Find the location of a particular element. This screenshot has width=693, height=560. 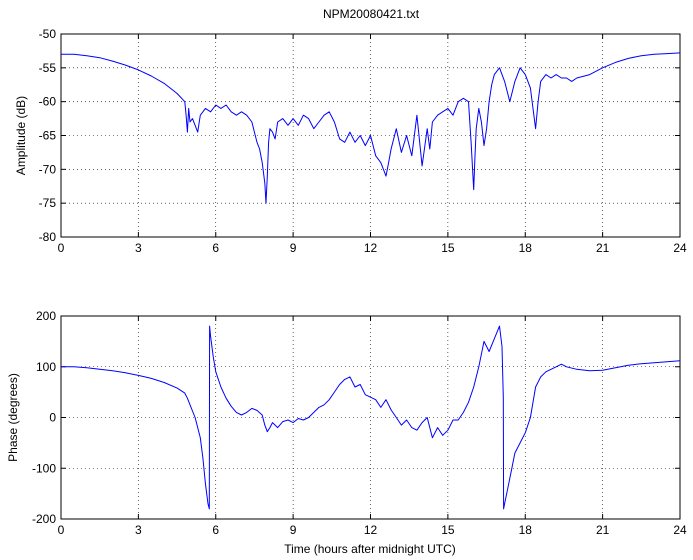

phase-xtick-label: 12 is located at coordinates (371, 530).